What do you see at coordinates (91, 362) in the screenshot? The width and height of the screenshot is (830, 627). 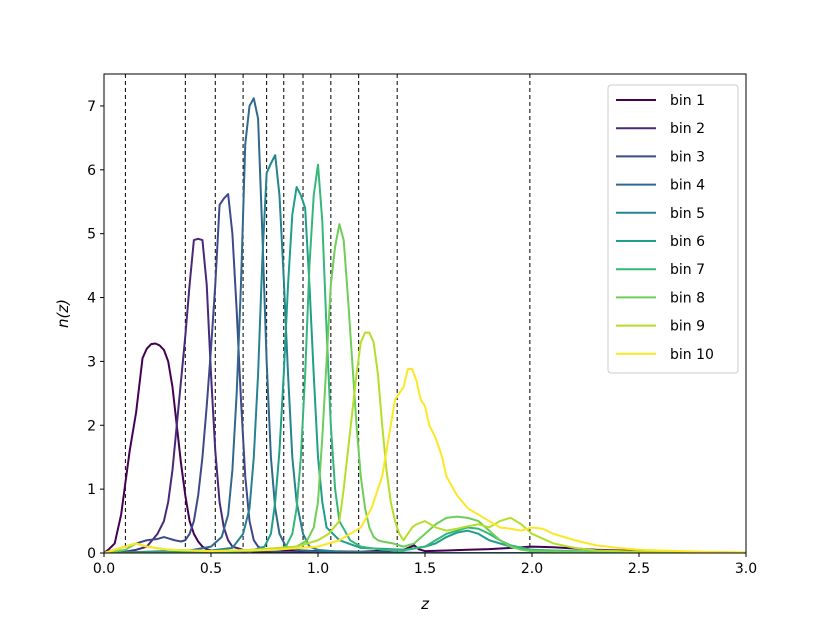 I see `y-tick-label: 3` at bounding box center [91, 362].